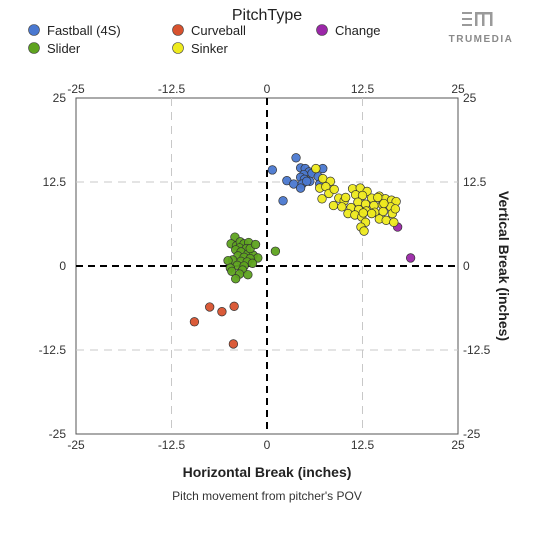 The width and height of the screenshot is (534, 539). I want to click on legend-label: Curveball, so click(218, 30).